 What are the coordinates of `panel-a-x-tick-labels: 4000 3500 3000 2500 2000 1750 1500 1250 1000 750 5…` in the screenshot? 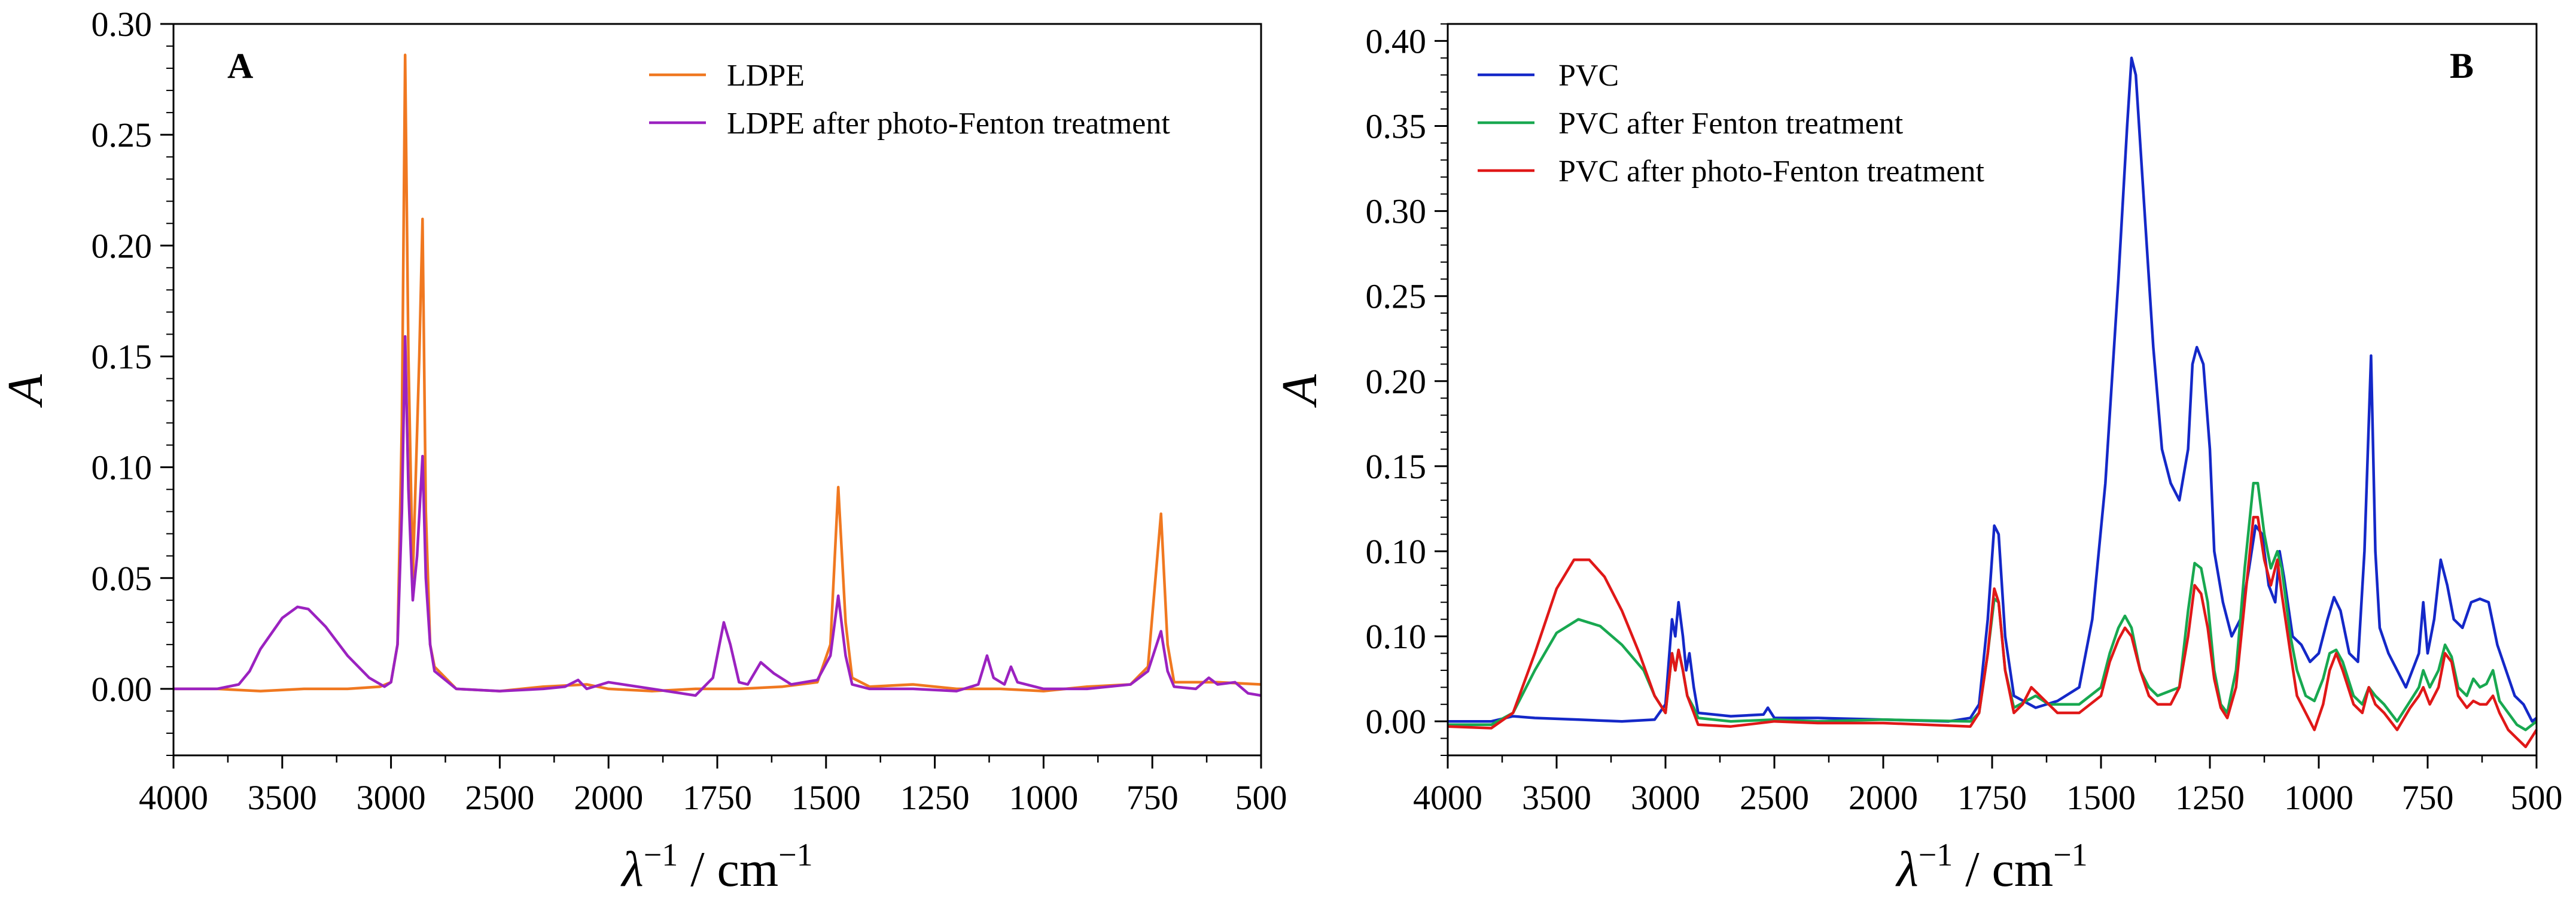 It's located at (713, 798).